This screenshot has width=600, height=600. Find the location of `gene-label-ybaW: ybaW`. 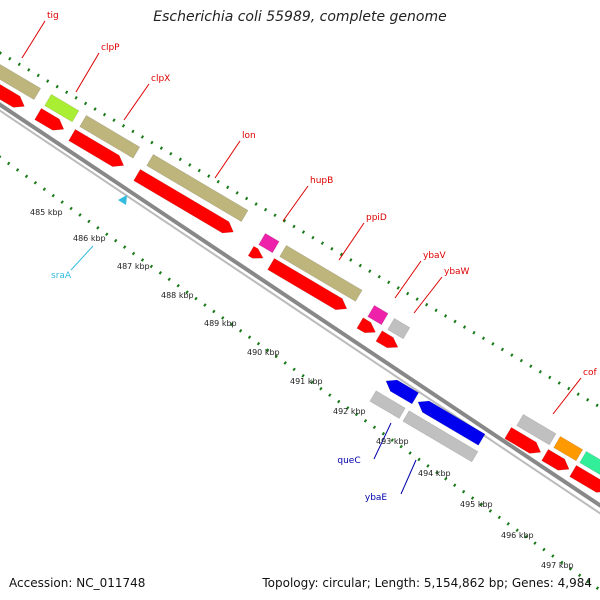

gene-label-ybaW: ybaW is located at coordinates (457, 272).